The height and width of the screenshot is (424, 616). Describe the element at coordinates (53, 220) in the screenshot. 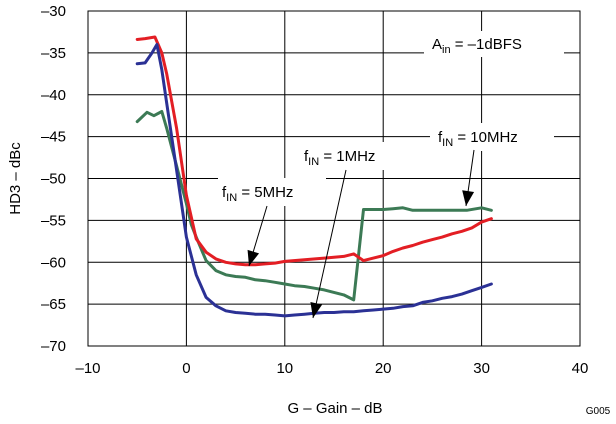

I see `y-tick-label: –55` at that location.